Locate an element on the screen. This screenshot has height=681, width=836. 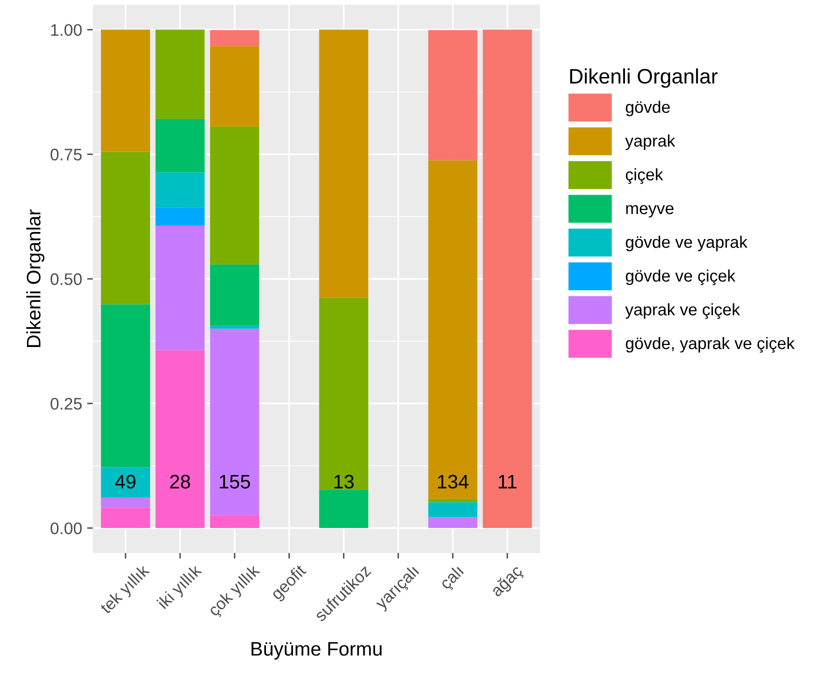
legend-label: yaprak ve çiçek is located at coordinates (682, 311).